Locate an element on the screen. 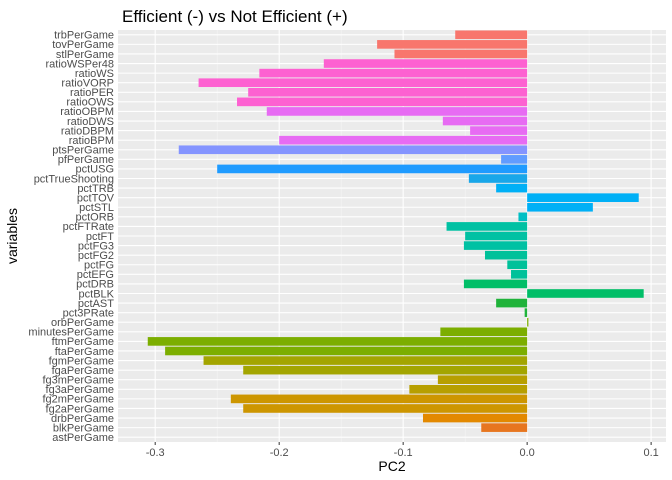  bar-ftmPerGame is located at coordinates (337, 341).